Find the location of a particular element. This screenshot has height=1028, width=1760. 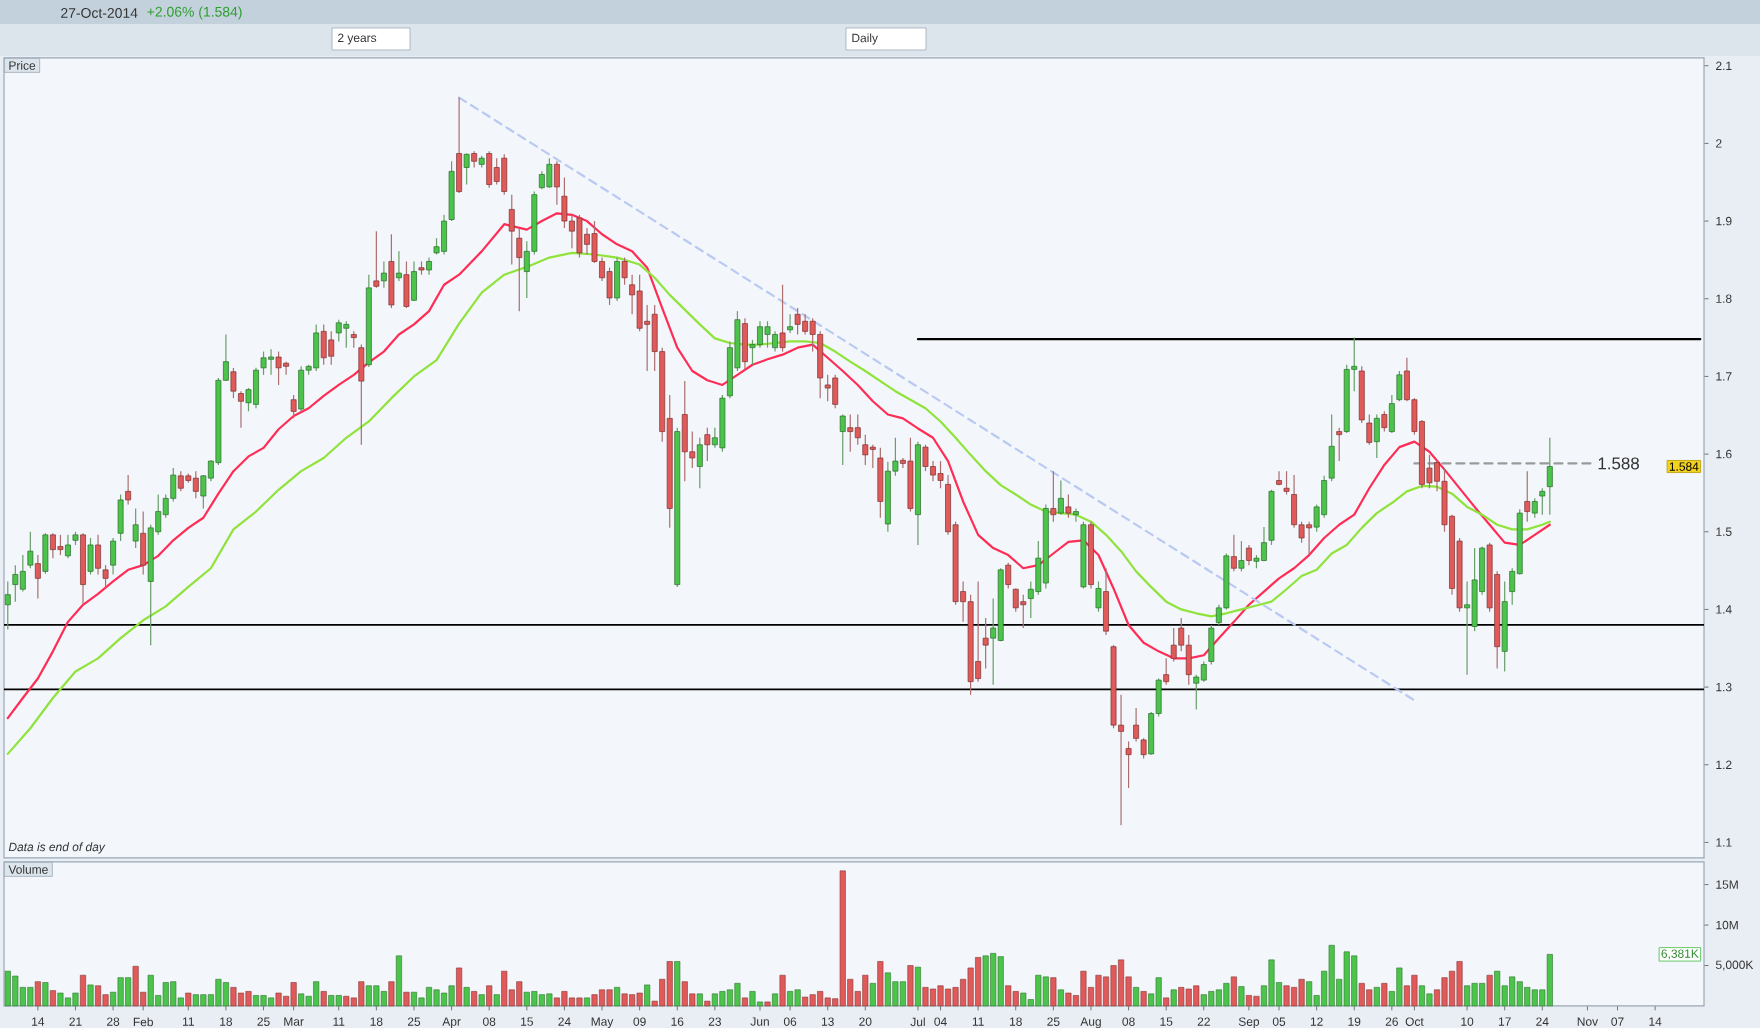

series-label: 1.588 is located at coordinates (1618, 463).